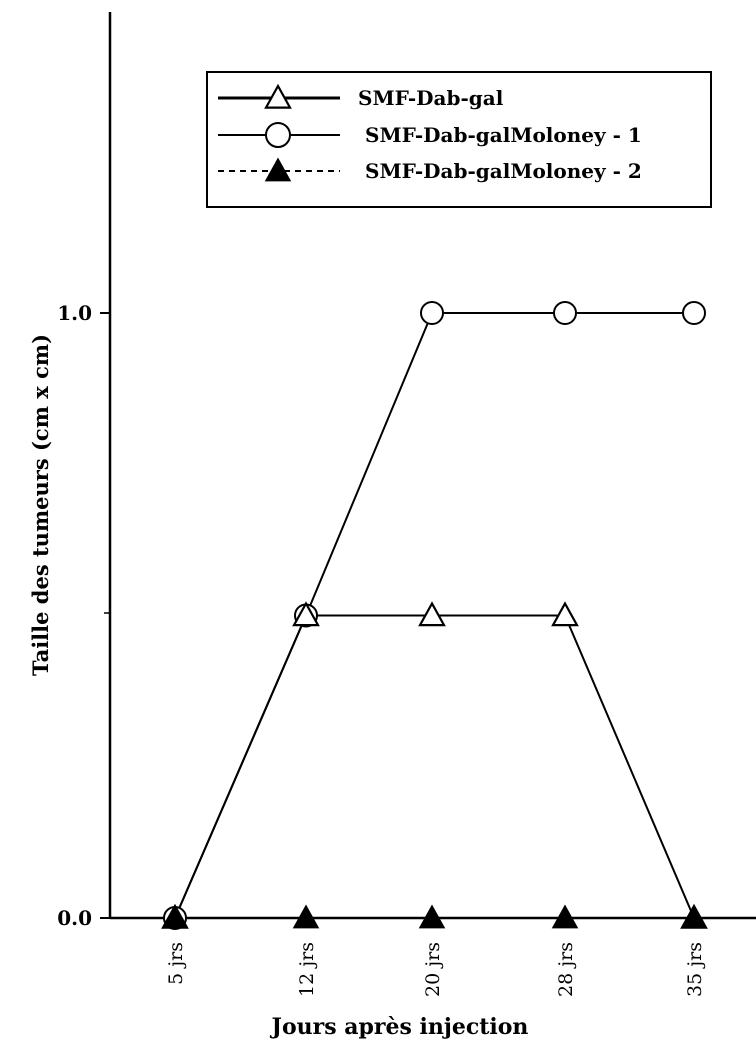  I want to click on x-axis-label: Jours après injection, so click(399, 1027).